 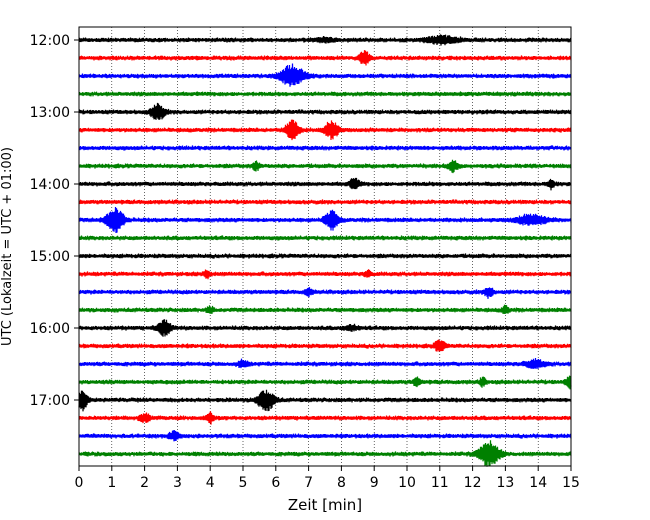 I want to click on x-tick-label: 1, so click(x=111, y=483).